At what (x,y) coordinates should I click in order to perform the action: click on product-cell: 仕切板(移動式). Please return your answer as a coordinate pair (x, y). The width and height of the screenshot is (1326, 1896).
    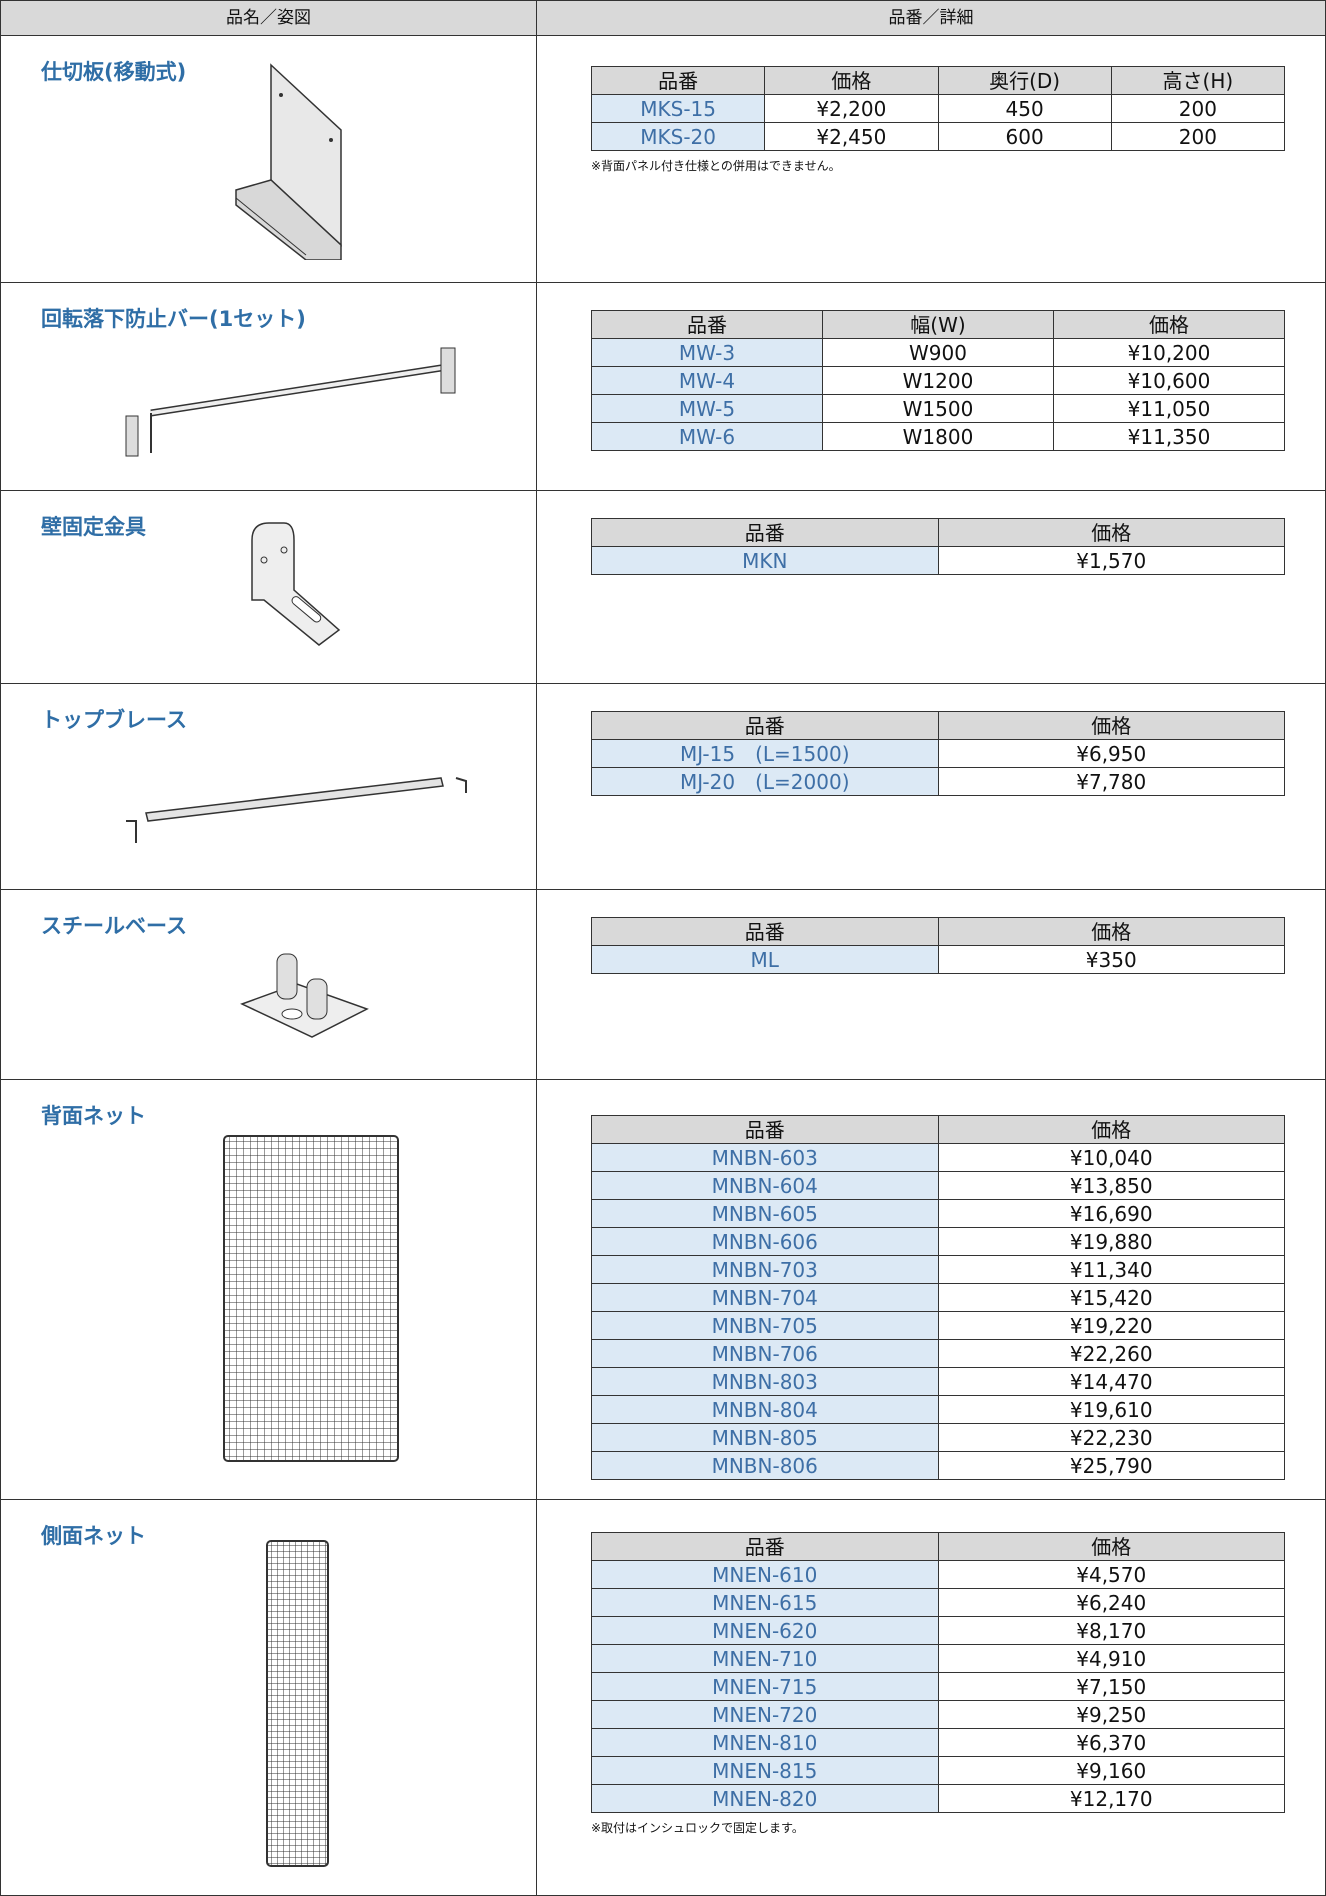
    Looking at the image, I should click on (269, 159).